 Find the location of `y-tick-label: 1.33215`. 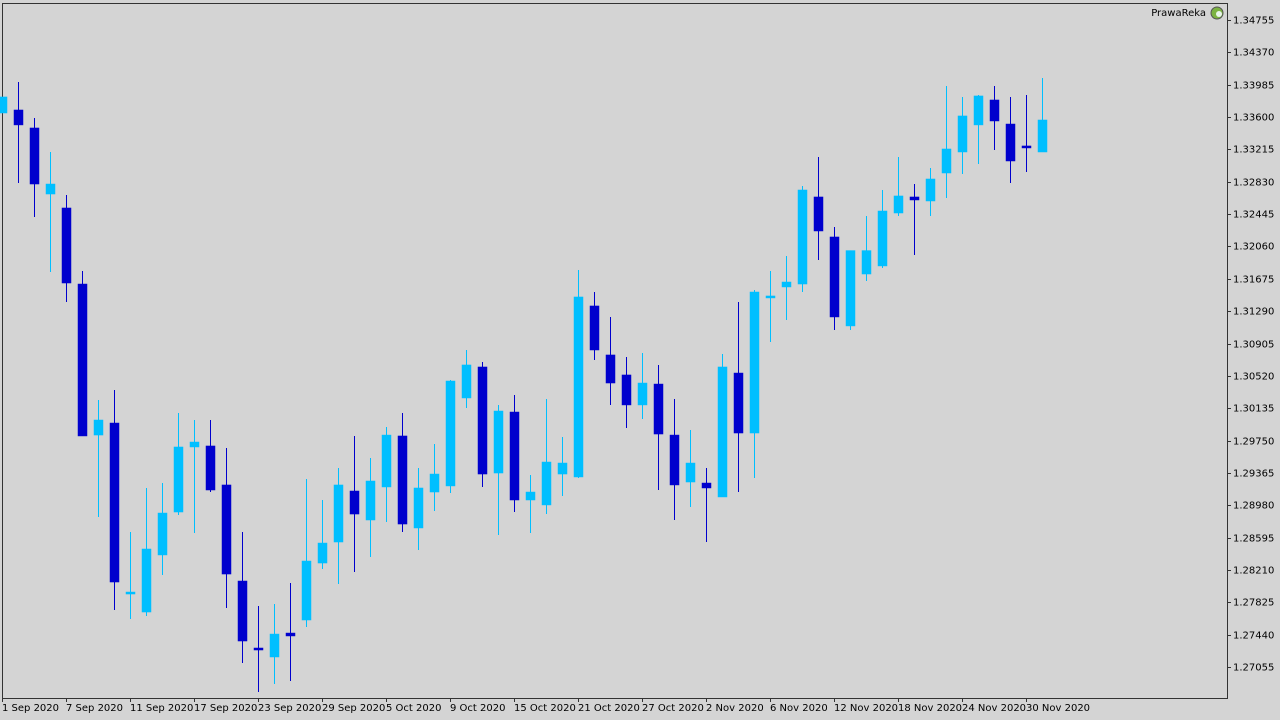

y-tick-label: 1.33215 is located at coordinates (1253, 150).